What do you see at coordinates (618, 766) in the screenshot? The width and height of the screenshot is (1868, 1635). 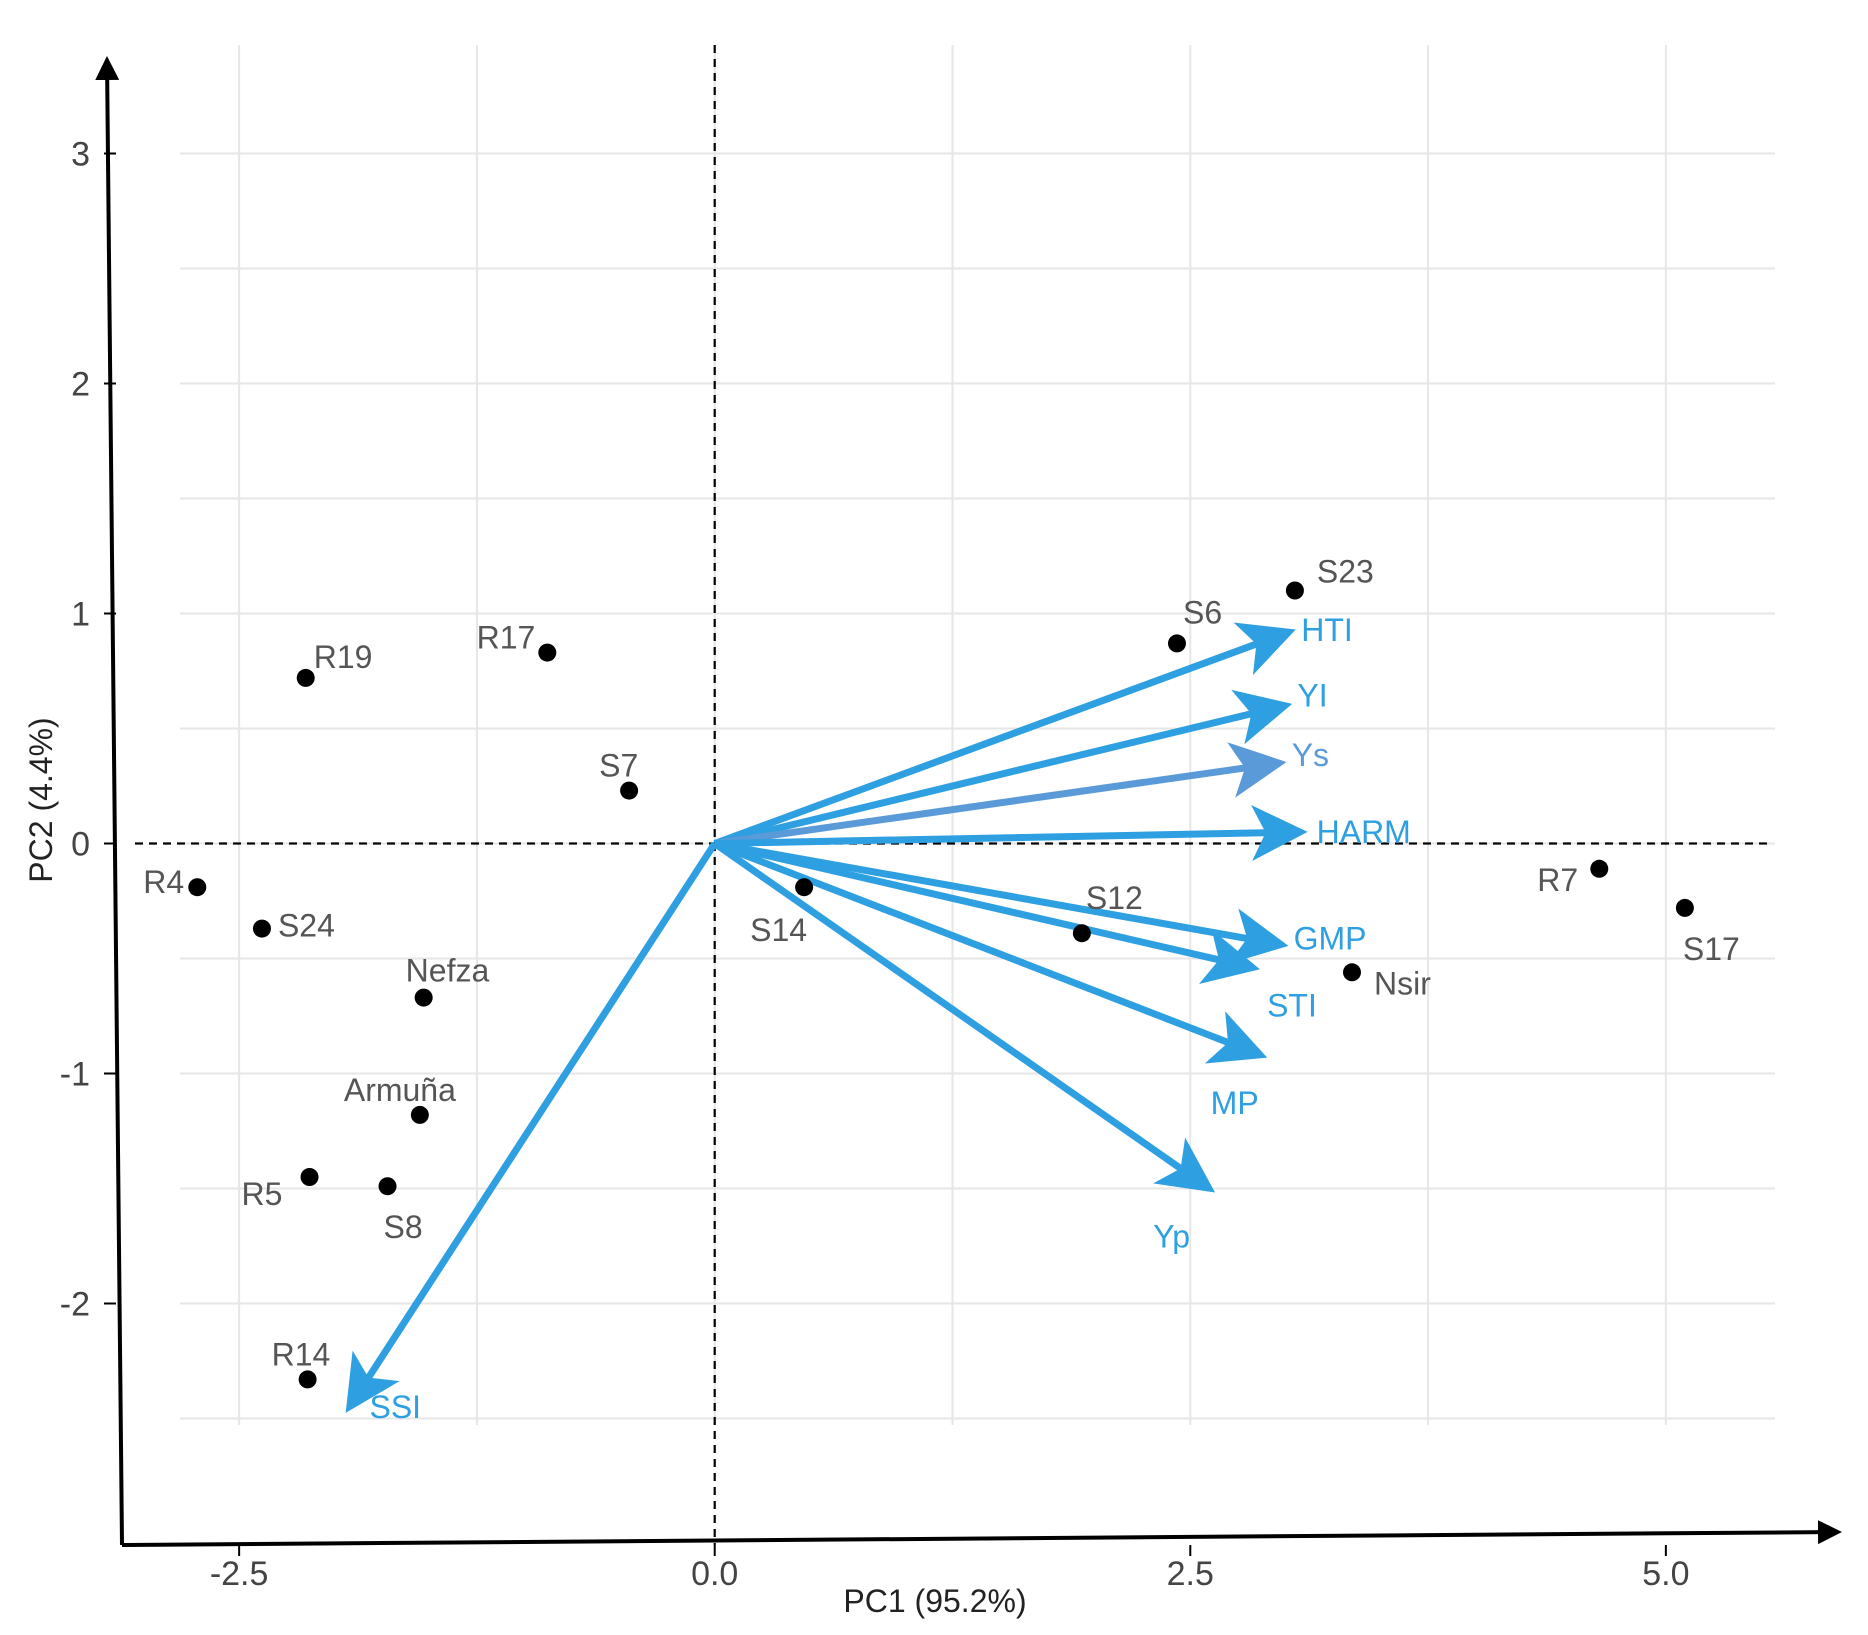 I see `point-label-s7: S7` at bounding box center [618, 766].